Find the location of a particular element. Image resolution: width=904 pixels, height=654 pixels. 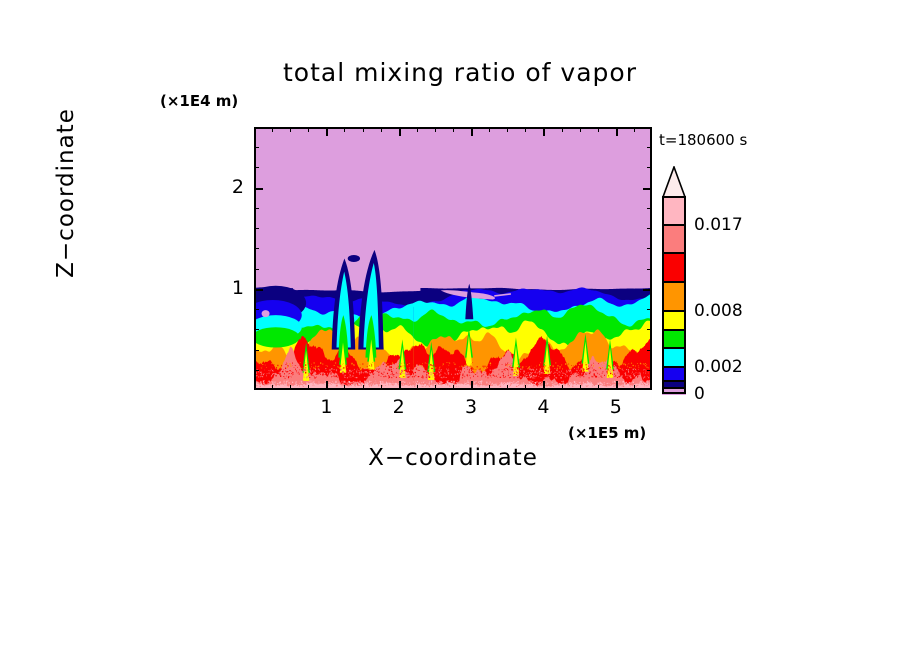

colorbar is located at coordinates (674, 295).